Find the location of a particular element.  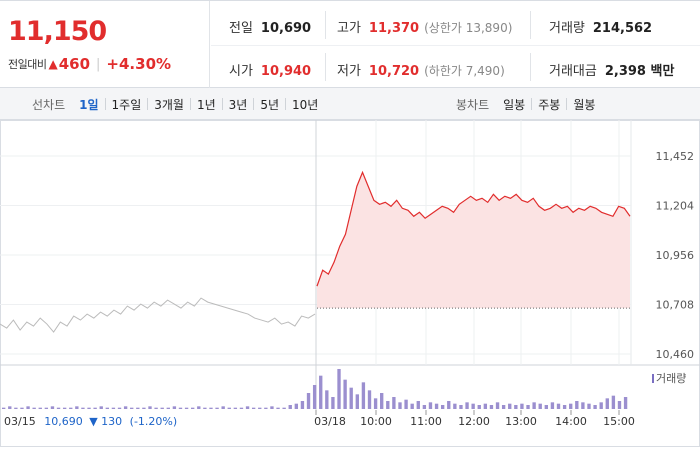

today-area is located at coordinates (473, 240).